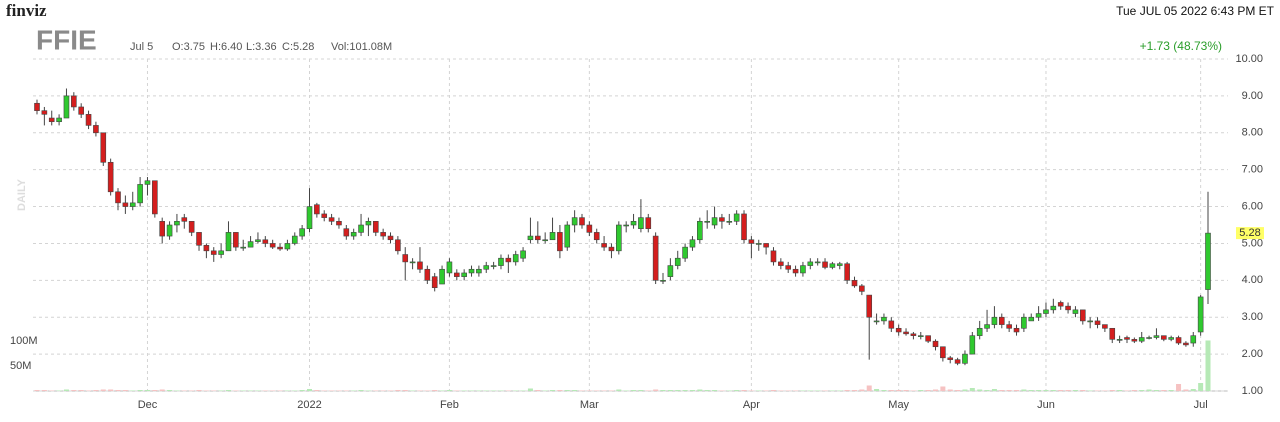 Image resolution: width=1280 pixels, height=422 pixels. Describe the element at coordinates (1252, 170) in the screenshot. I see `y-tick-label: 7.00` at that location.